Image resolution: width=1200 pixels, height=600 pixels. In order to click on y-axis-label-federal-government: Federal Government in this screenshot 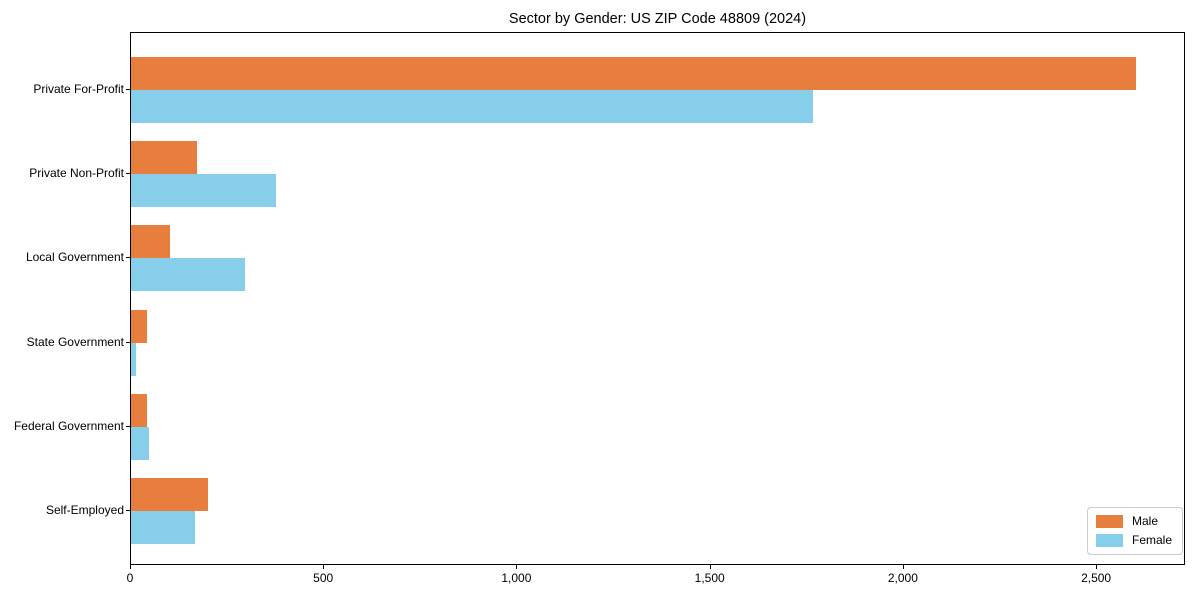, I will do `click(68, 425)`.